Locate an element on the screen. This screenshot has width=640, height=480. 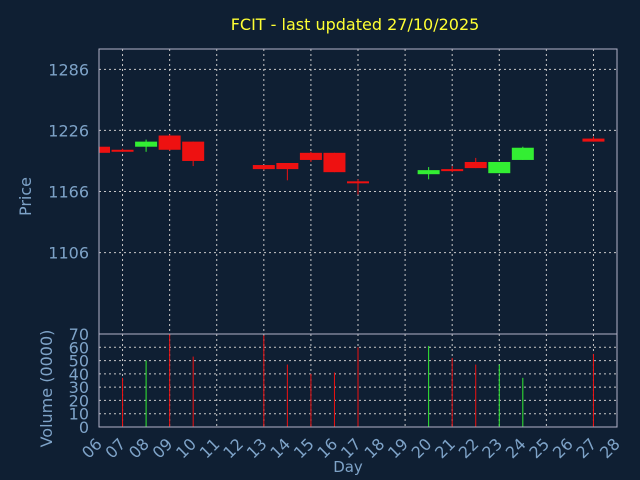
volume-tick-label: 70 is located at coordinates (79, 334).